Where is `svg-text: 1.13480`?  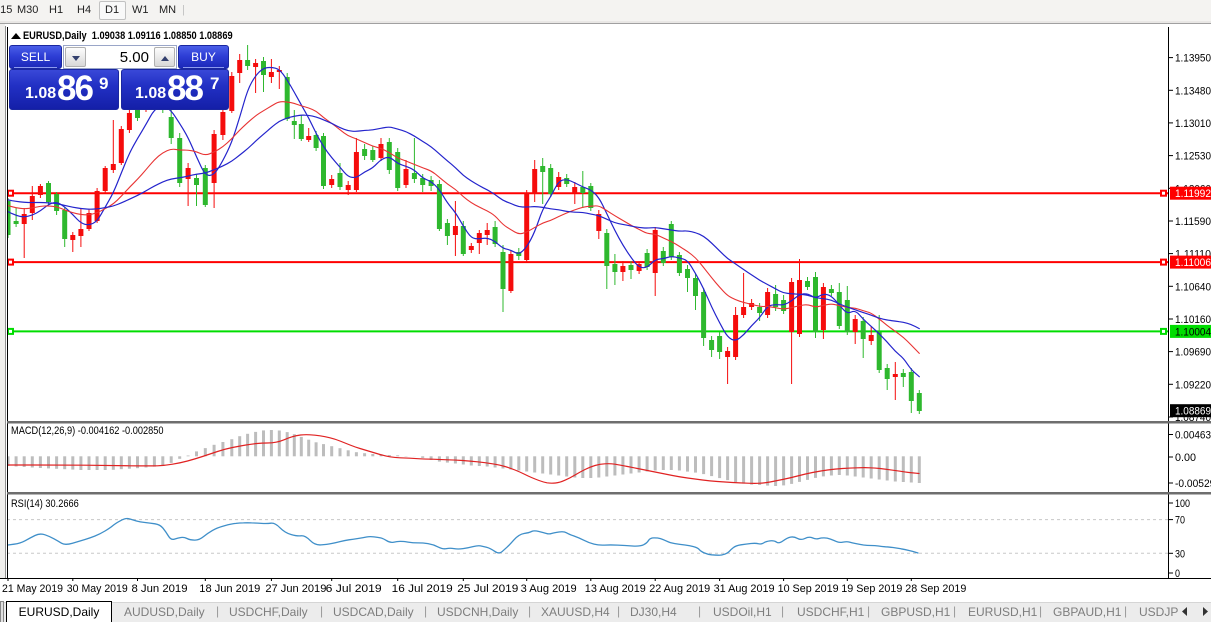
svg-text: 1.13480 is located at coordinates (1193, 91).